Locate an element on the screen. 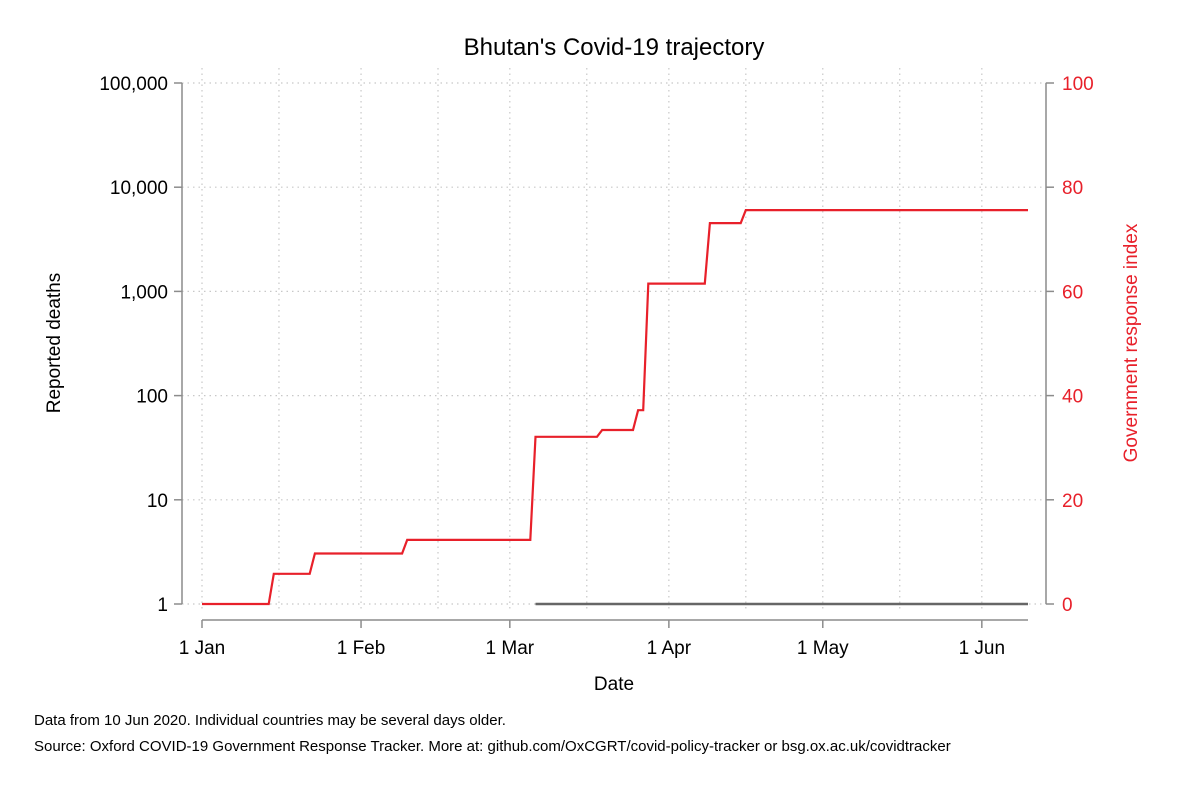 The height and width of the screenshot is (789, 1184). x-tick-label: 1 May is located at coordinates (823, 648).